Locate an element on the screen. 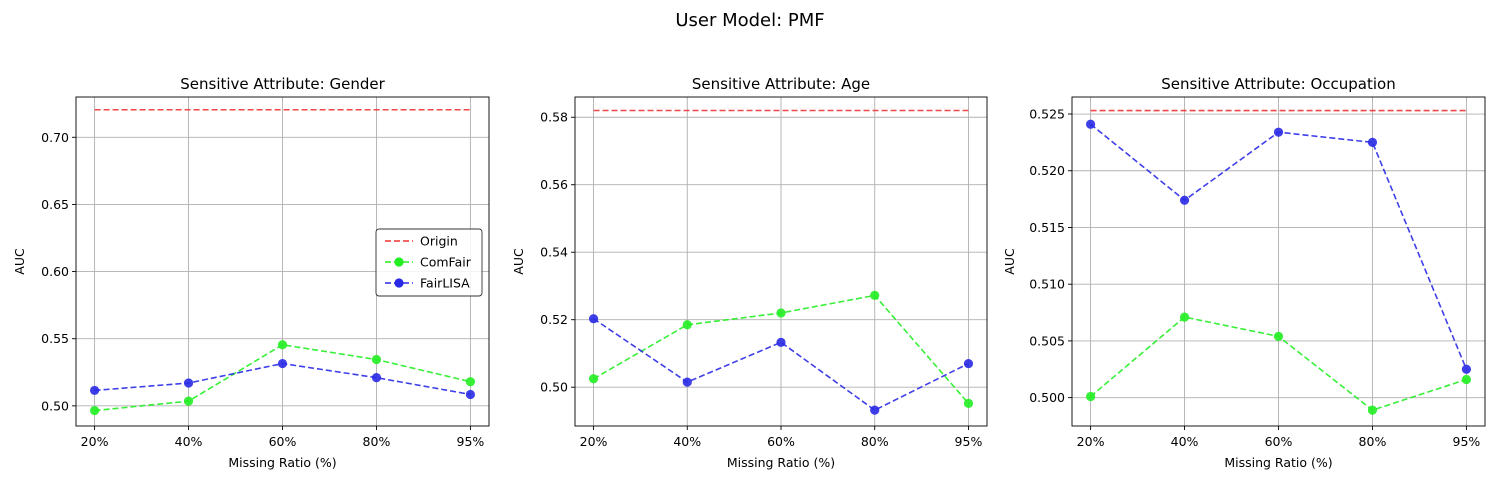  y-tick-label: 0.500 is located at coordinates (1047, 397).